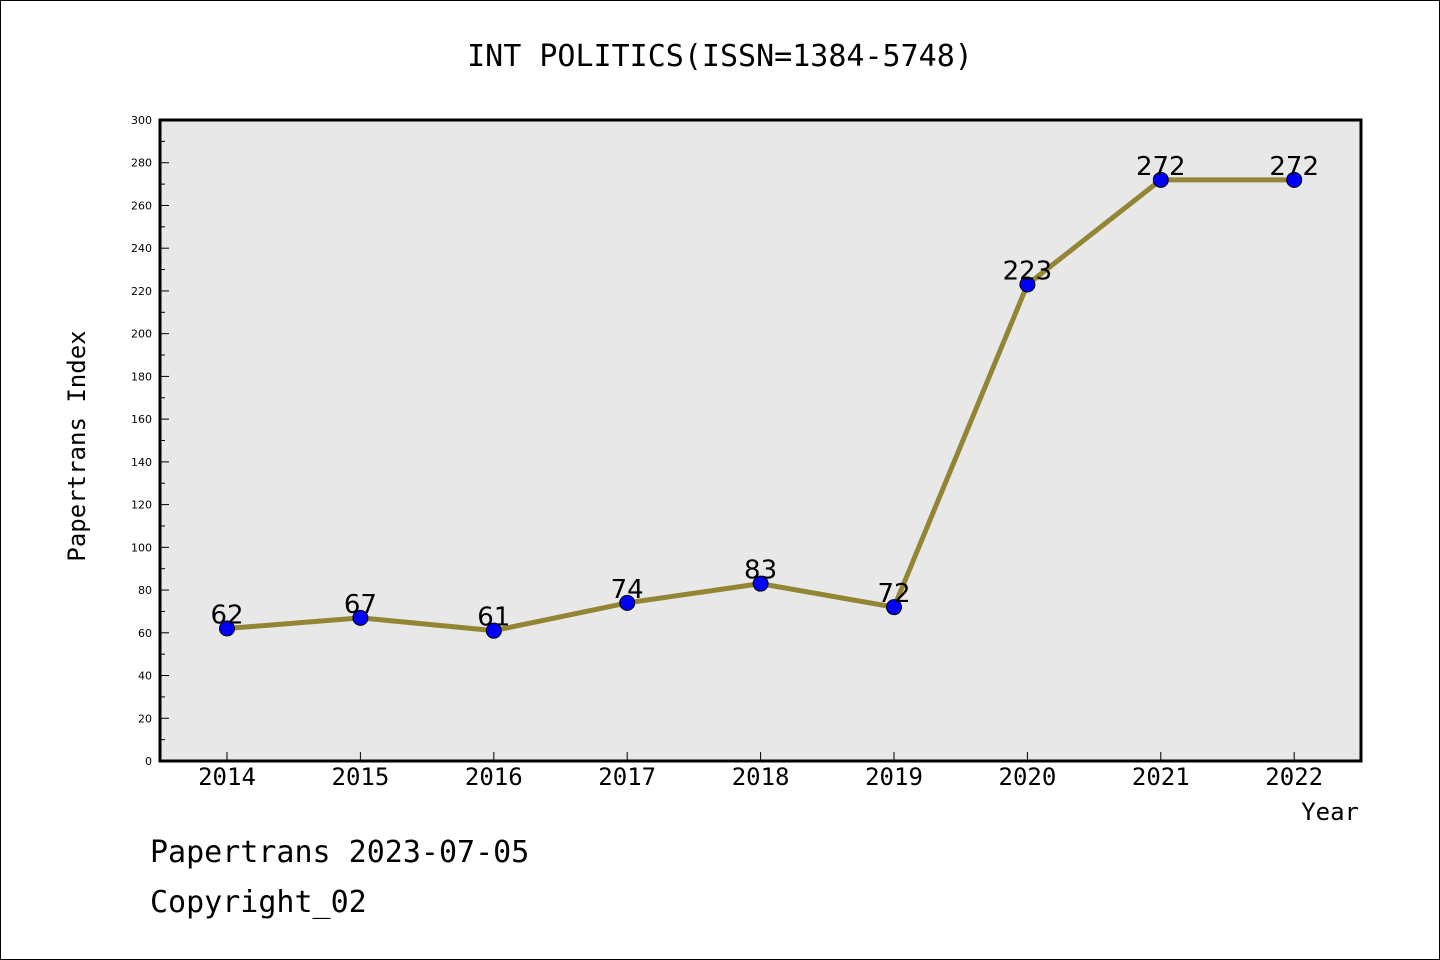 This screenshot has height=960, width=1440. What do you see at coordinates (720, 56) in the screenshot?
I see `chart-title: INT POLITICS(ISSN=1384-5748)` at bounding box center [720, 56].